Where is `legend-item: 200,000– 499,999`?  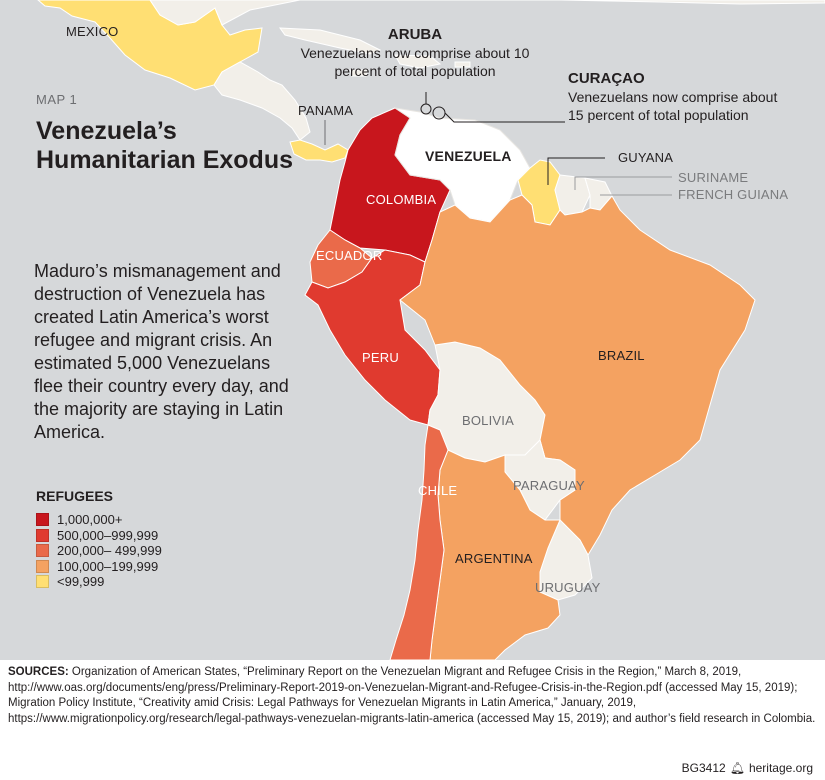
legend-item: 200,000– 499,999 is located at coordinates (99, 551).